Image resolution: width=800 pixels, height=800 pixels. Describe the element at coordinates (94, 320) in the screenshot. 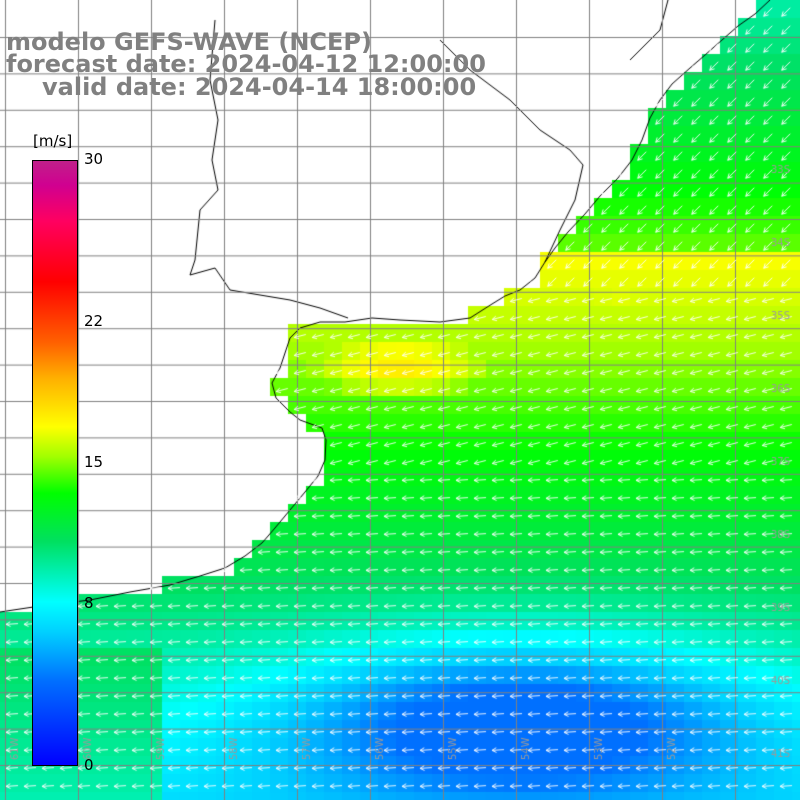

I see `colorbar-tick-label: 22` at that location.